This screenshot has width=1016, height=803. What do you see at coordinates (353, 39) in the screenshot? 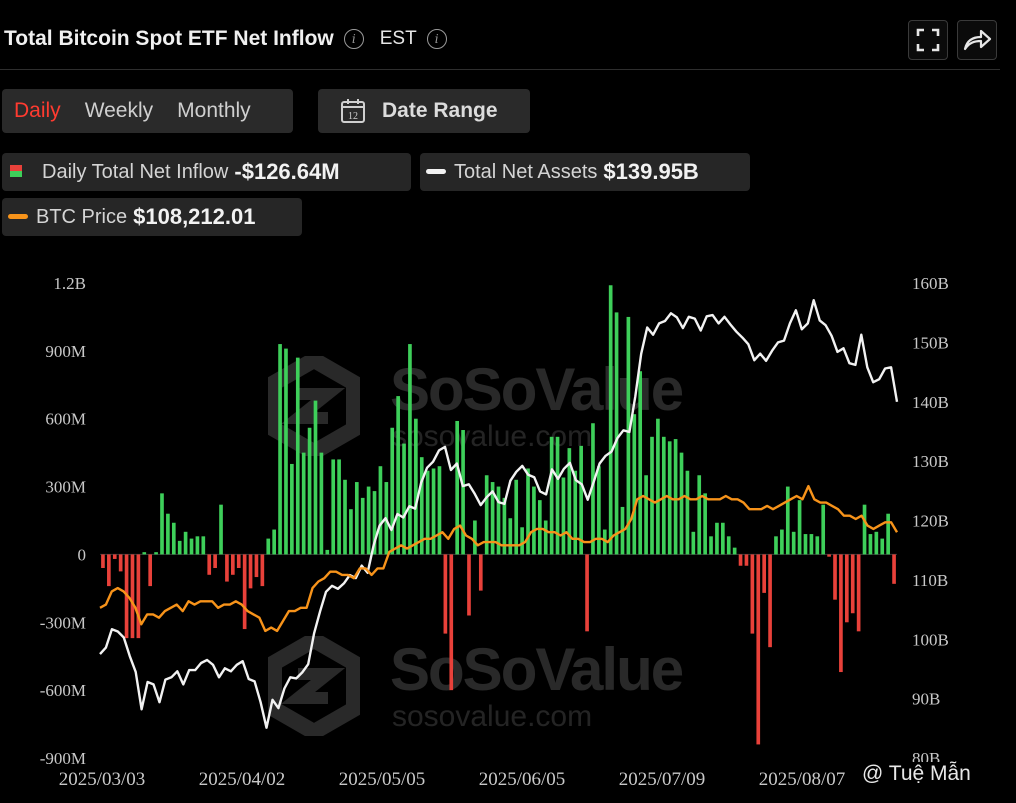
I see `info-icon: i` at bounding box center [353, 39].